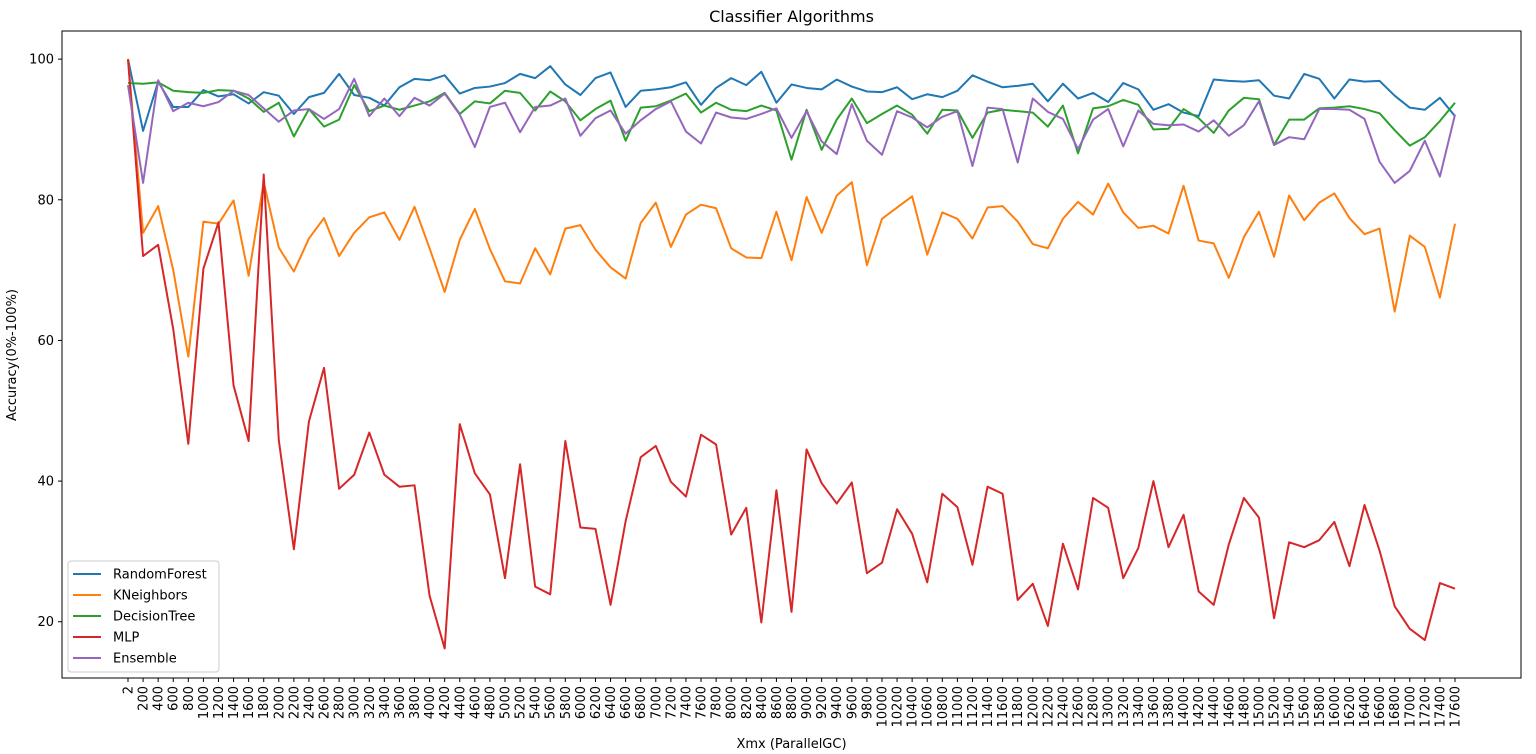 The image size is (1536, 754). What do you see at coordinates (340, 702) in the screenshot?
I see `x-tick-label: 2800` at bounding box center [340, 702].